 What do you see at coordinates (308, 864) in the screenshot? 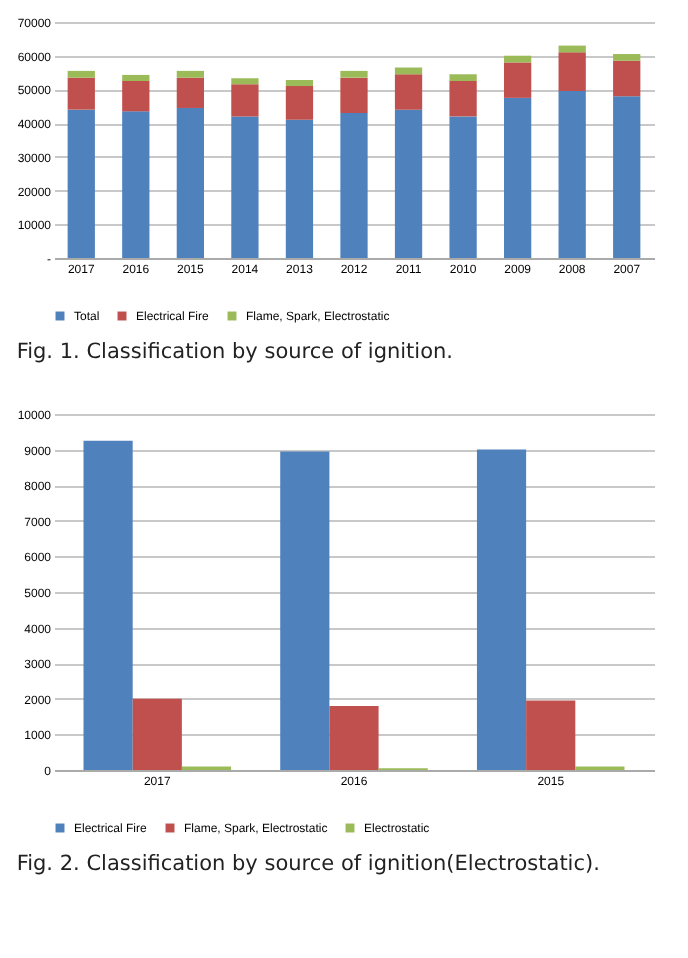
I see `caption: Fig. 2. Classification by source of ignition(Electrostatic).` at bounding box center [308, 864].